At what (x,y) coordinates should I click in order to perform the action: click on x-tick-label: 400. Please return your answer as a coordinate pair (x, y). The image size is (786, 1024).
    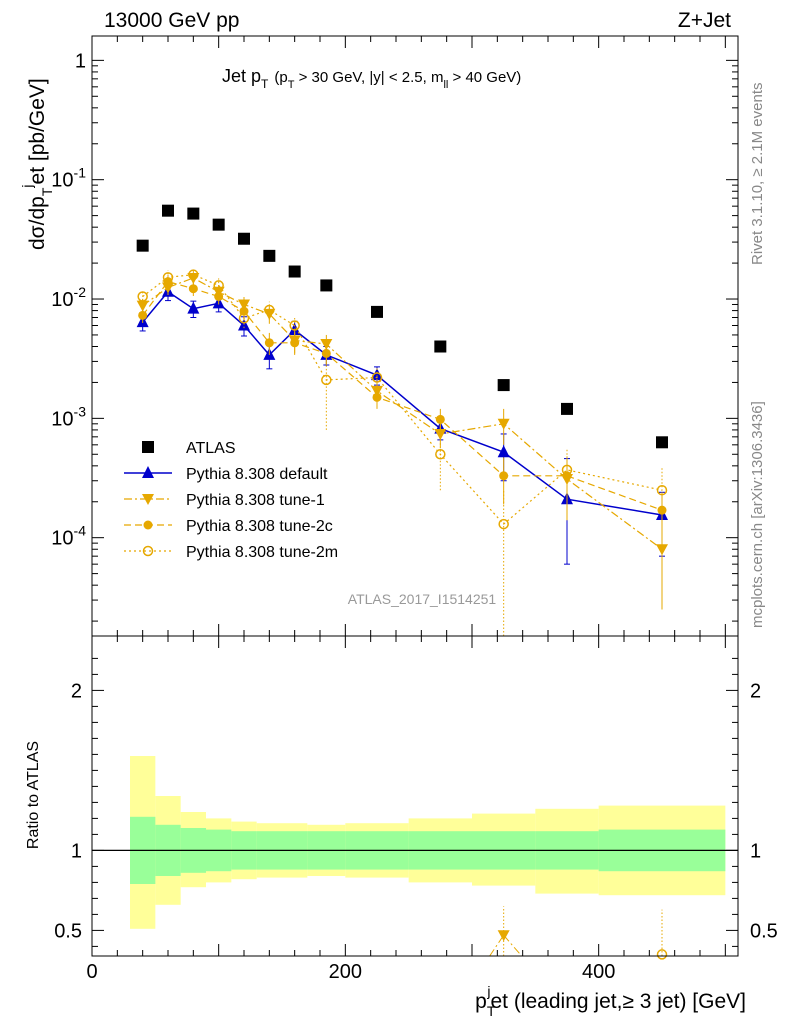
    Looking at the image, I should click on (598, 972).